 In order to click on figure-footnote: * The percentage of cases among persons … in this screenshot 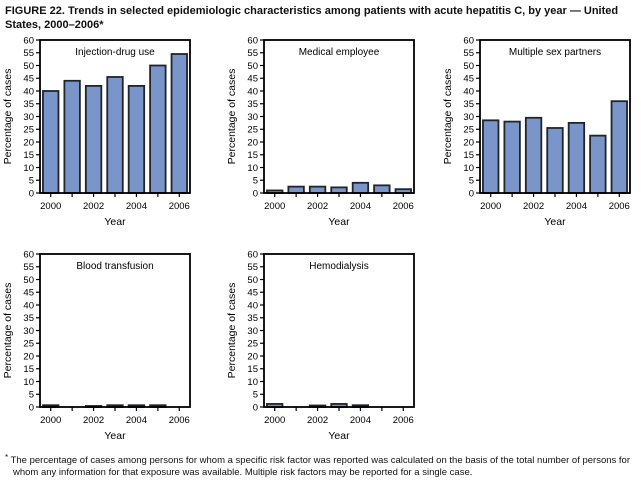, I will do `click(323, 466)`.